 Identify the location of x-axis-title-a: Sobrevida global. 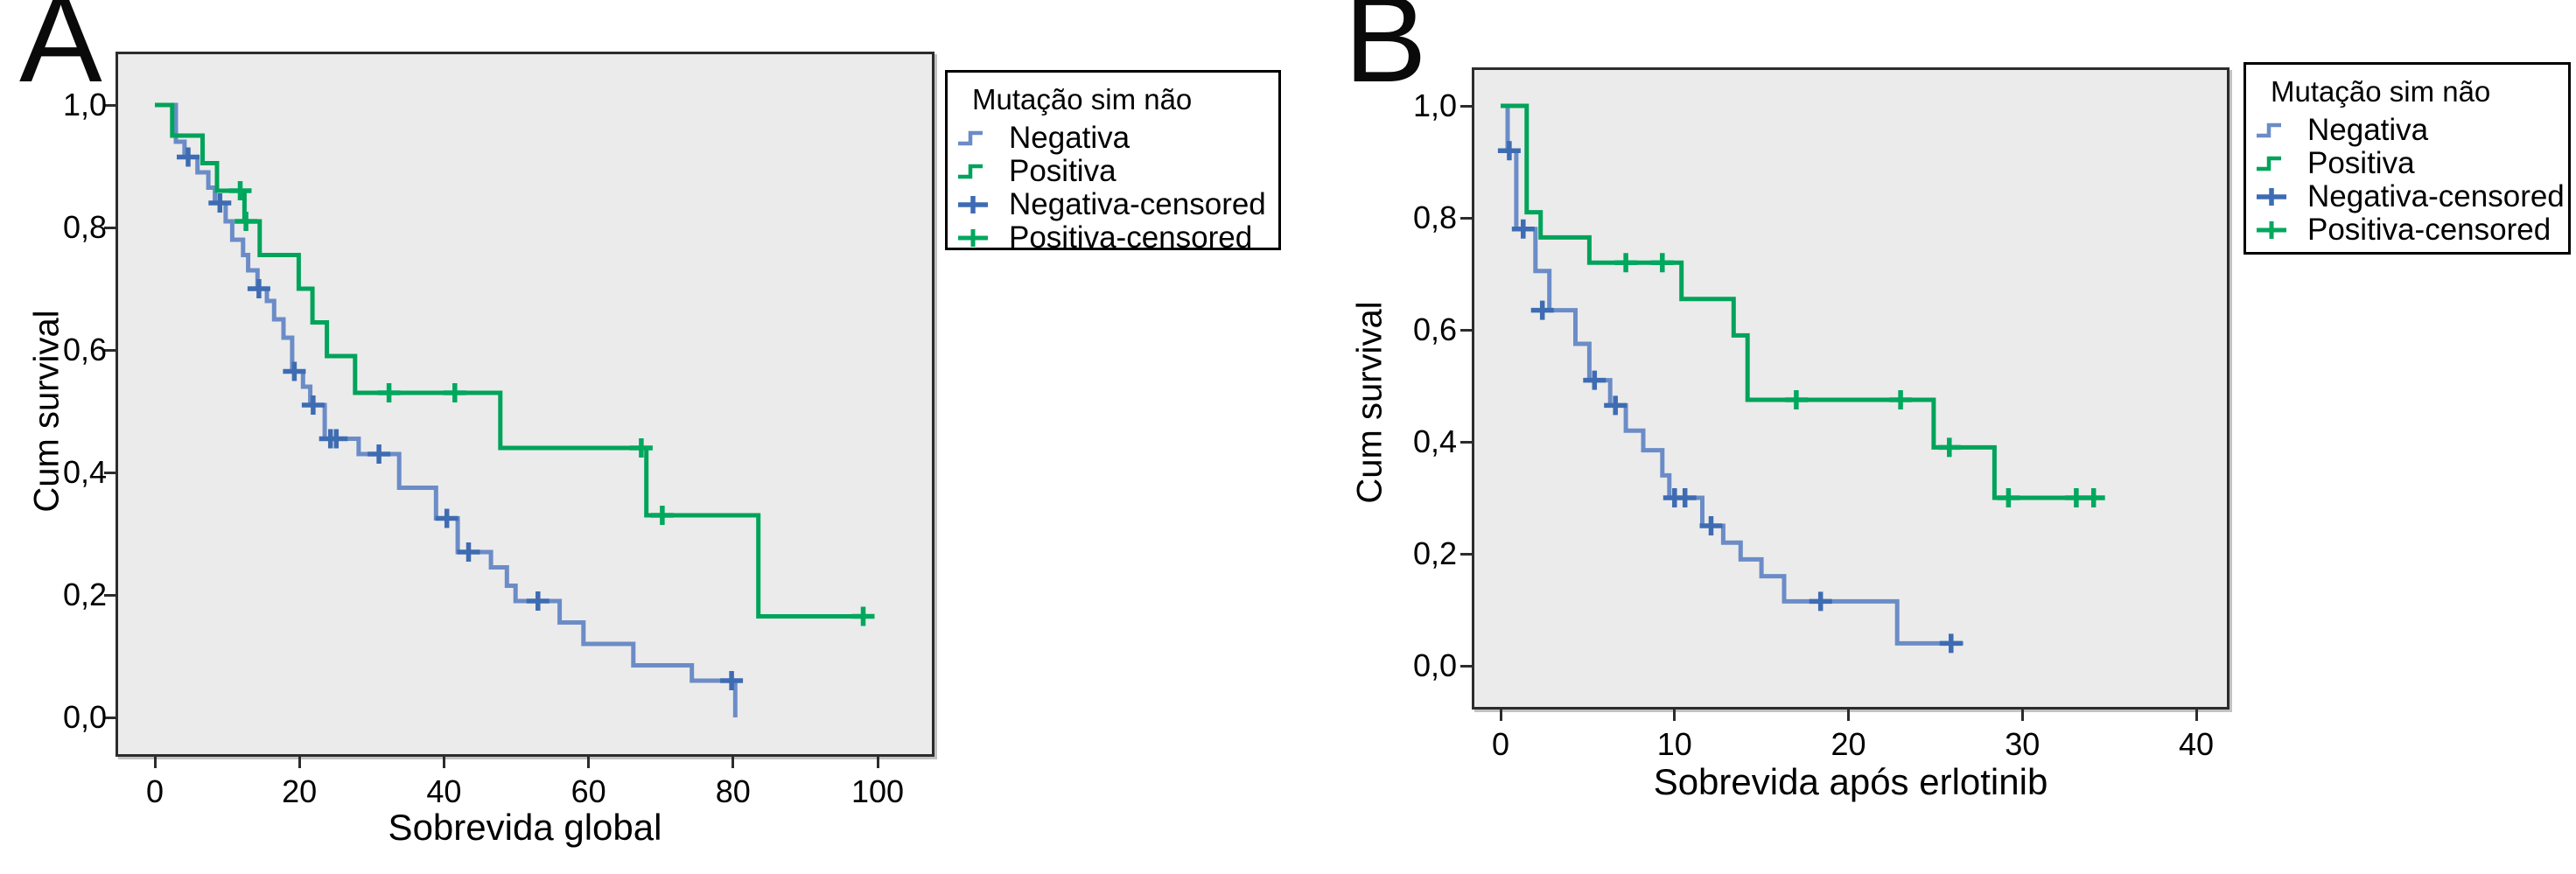
(525, 827).